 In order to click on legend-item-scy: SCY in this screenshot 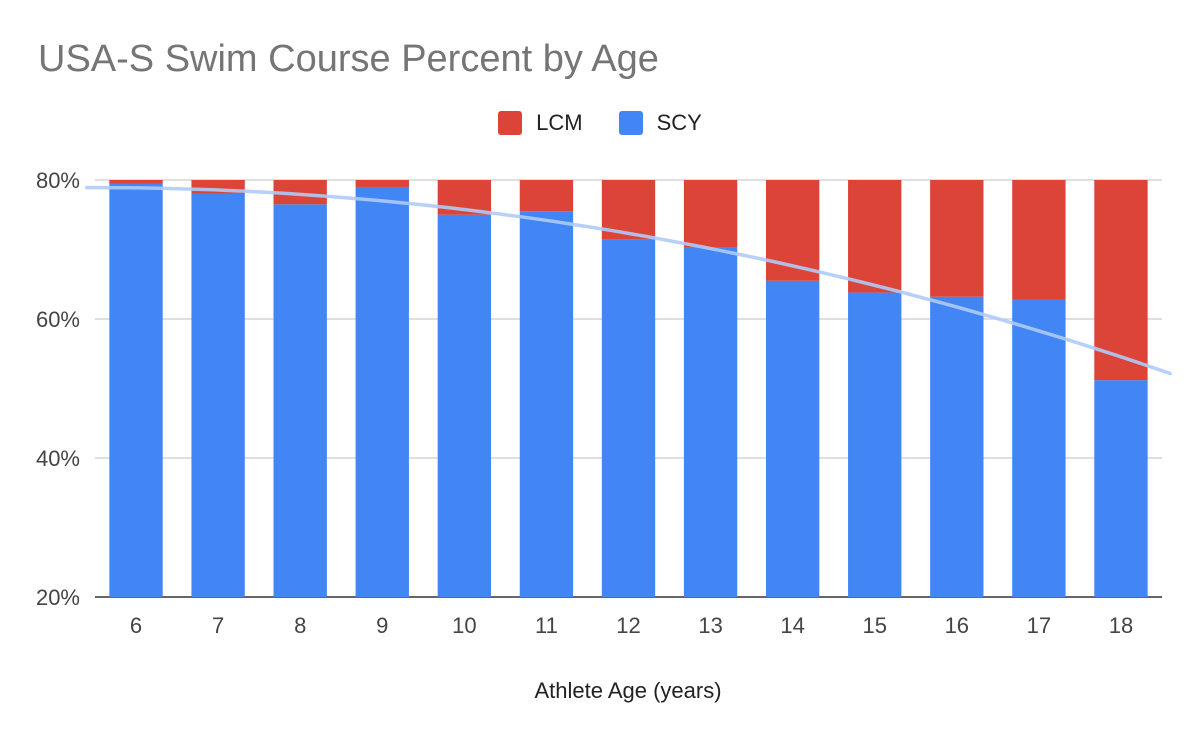, I will do `click(660, 123)`.